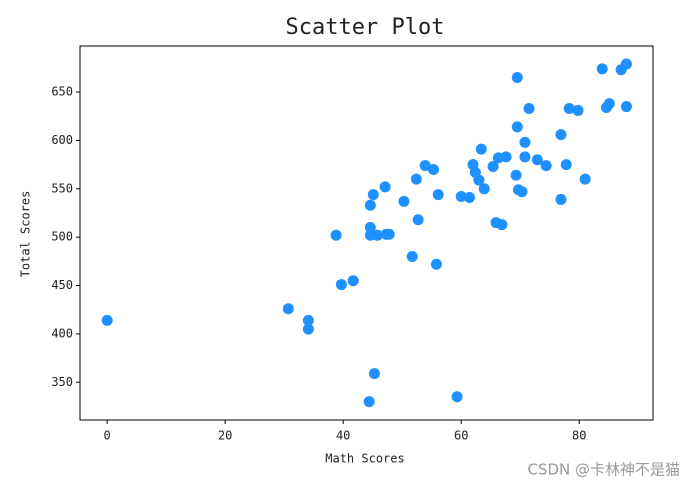 This screenshot has height=492, width=694. I want to click on x-tick-label: 60, so click(461, 436).